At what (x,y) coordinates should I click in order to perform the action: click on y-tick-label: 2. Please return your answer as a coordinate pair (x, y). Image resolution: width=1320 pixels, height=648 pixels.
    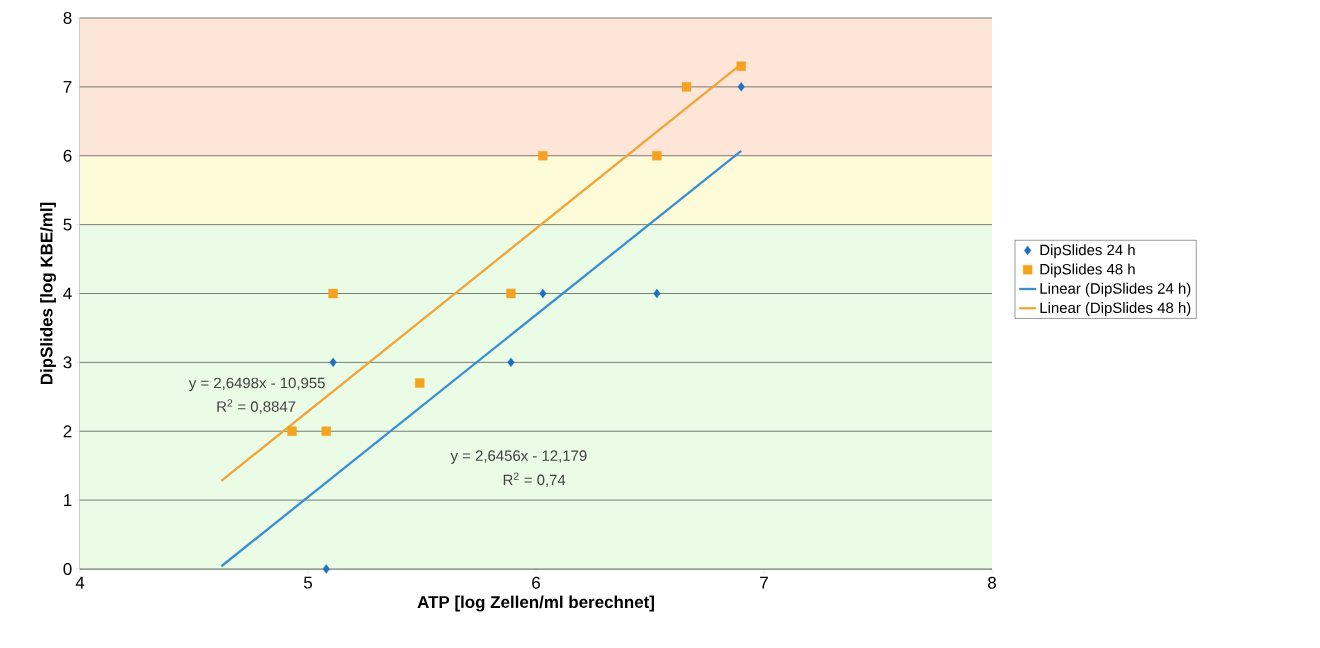
    Looking at the image, I should click on (67, 431).